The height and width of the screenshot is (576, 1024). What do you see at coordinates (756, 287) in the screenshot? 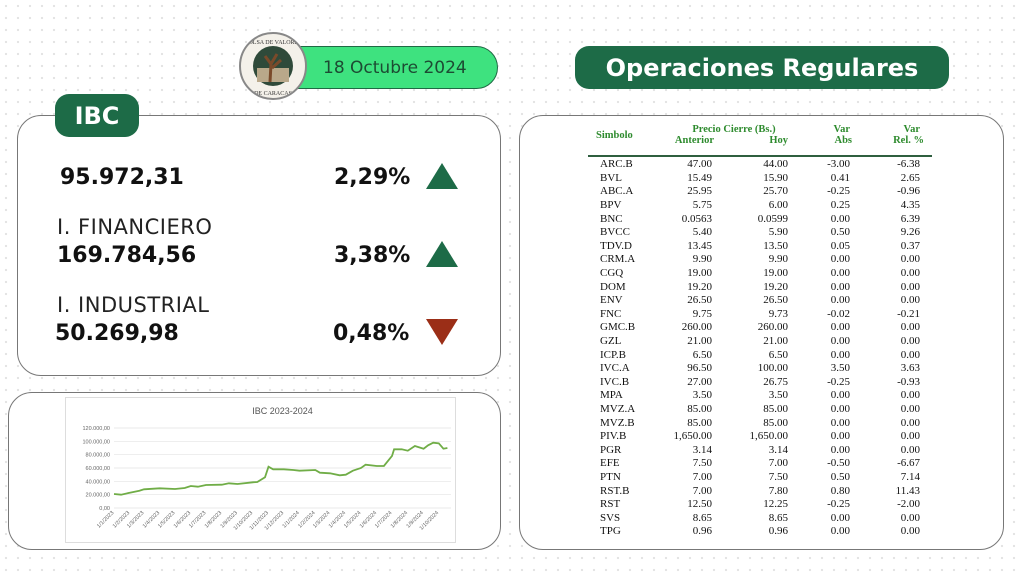
I see `table-row: DOM 19.20 19.20 0.00 0.00` at bounding box center [756, 287].